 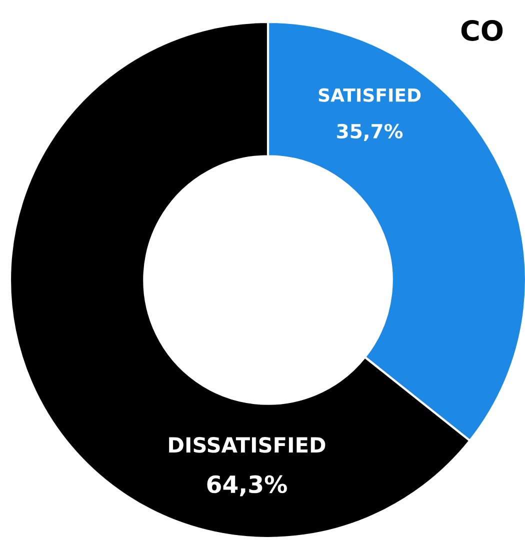 I want to click on chart-title: CO, so click(x=482, y=30).